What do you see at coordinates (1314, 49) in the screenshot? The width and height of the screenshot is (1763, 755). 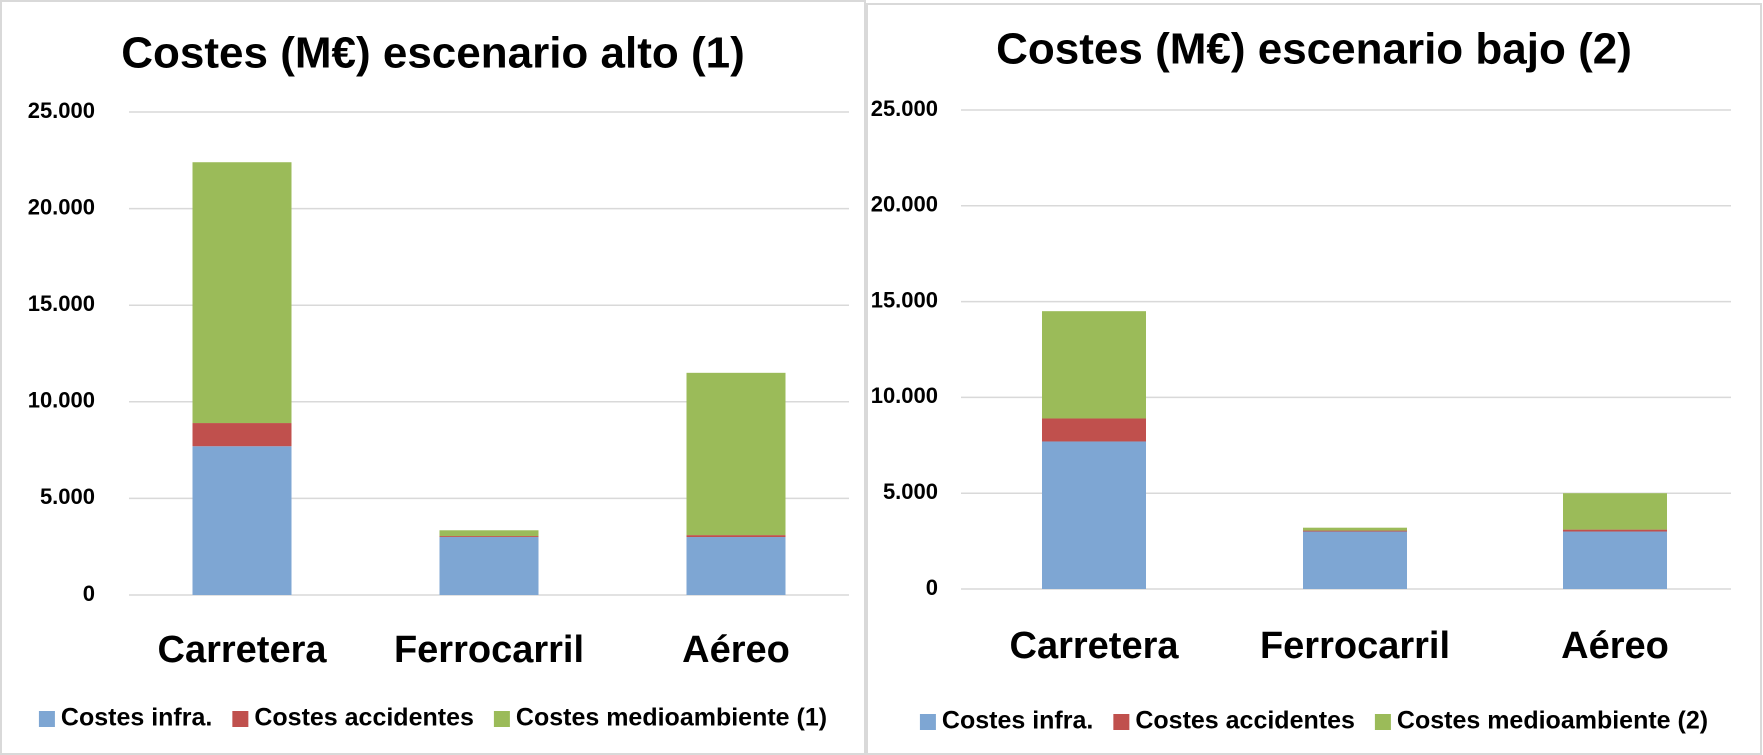 I see `chart-title: Costes (M€) escenario bajo (2)` at bounding box center [1314, 49].